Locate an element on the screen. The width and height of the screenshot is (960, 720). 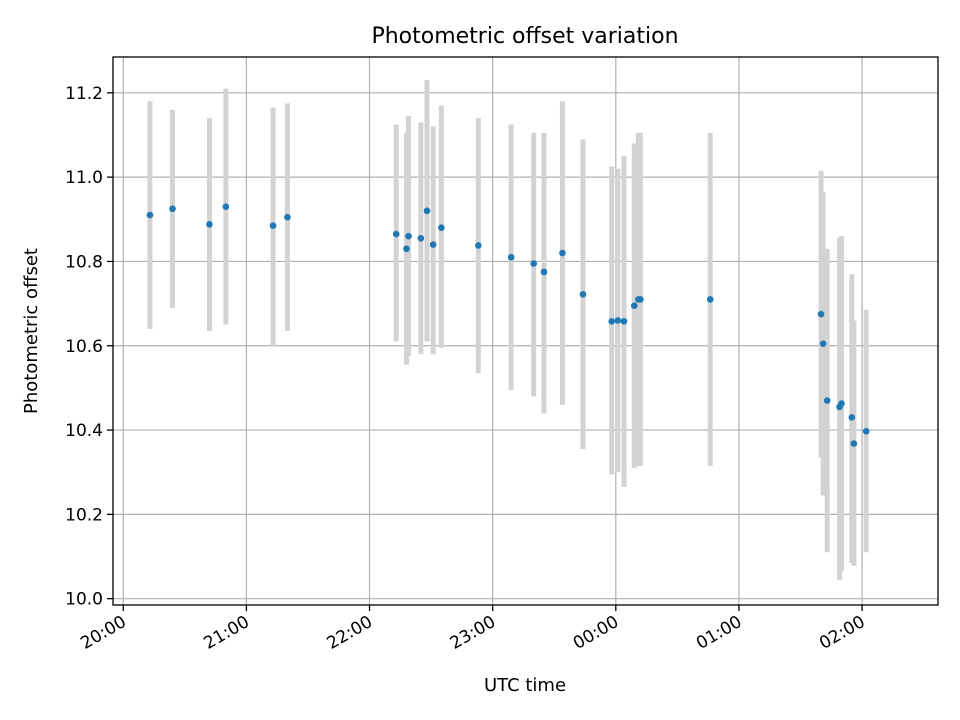
y-tick-label: 10.0 is located at coordinates (84, 600).